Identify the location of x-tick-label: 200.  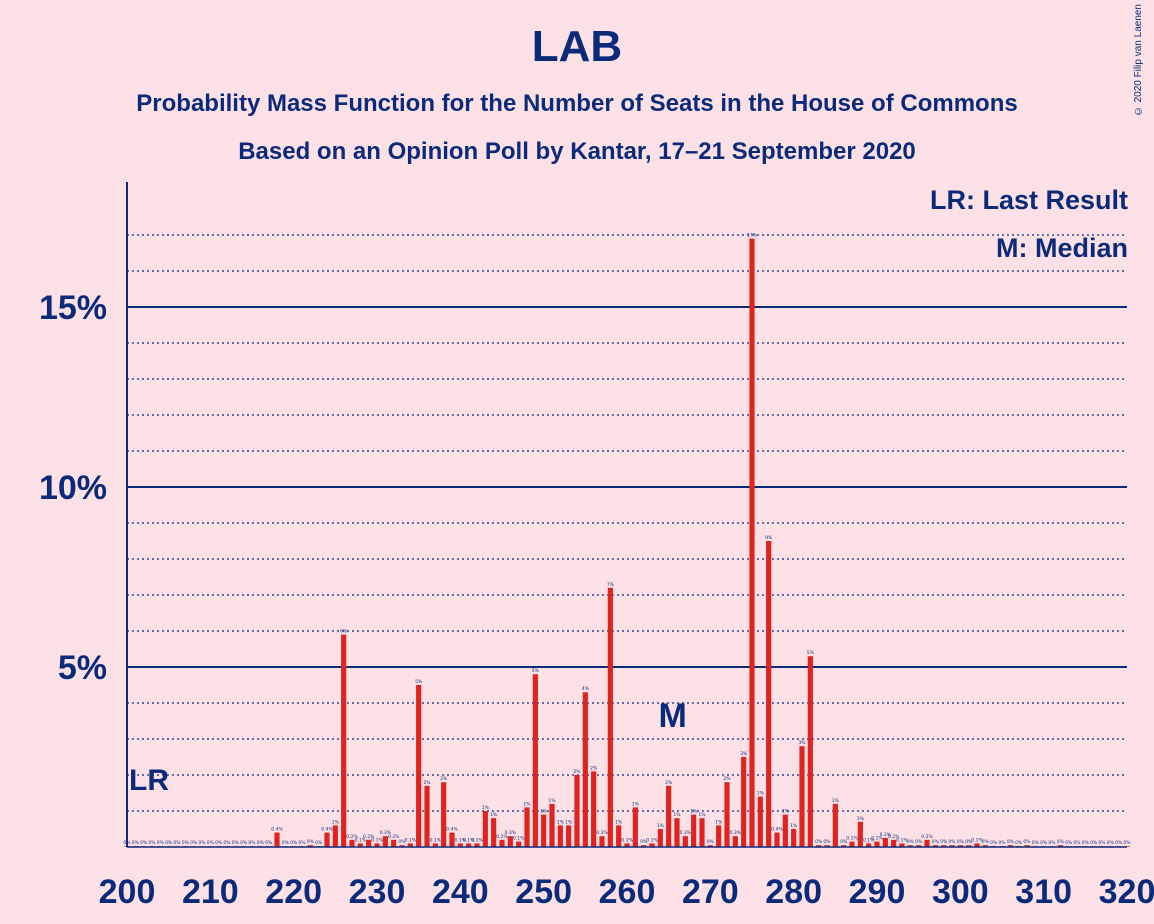
(127, 892).